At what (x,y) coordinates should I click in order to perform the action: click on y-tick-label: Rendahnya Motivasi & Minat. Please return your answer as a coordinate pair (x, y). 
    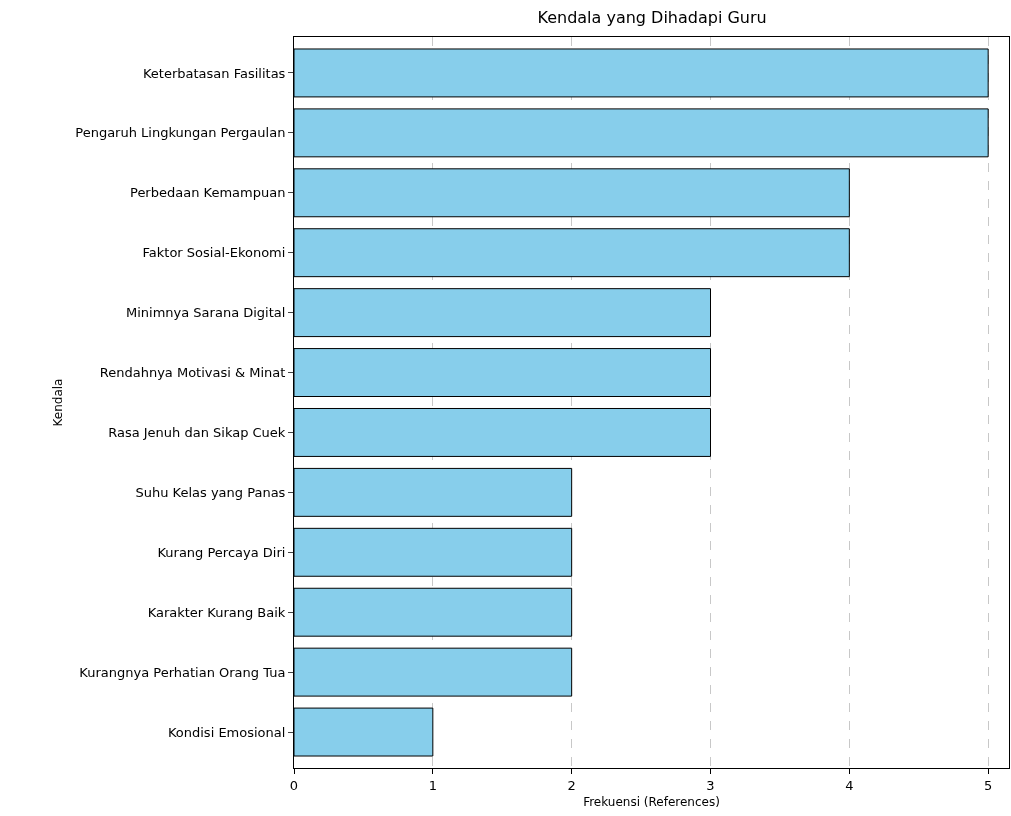
    Looking at the image, I should click on (192, 373).